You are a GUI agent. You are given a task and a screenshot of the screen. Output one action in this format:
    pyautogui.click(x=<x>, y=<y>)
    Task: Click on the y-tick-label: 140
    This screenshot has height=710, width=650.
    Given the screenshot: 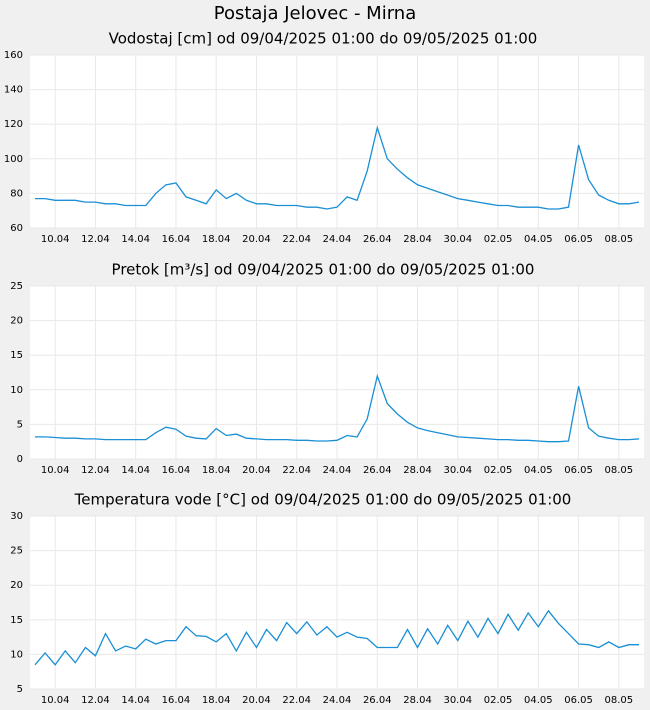 What is the action you would take?
    pyautogui.click(x=13, y=90)
    